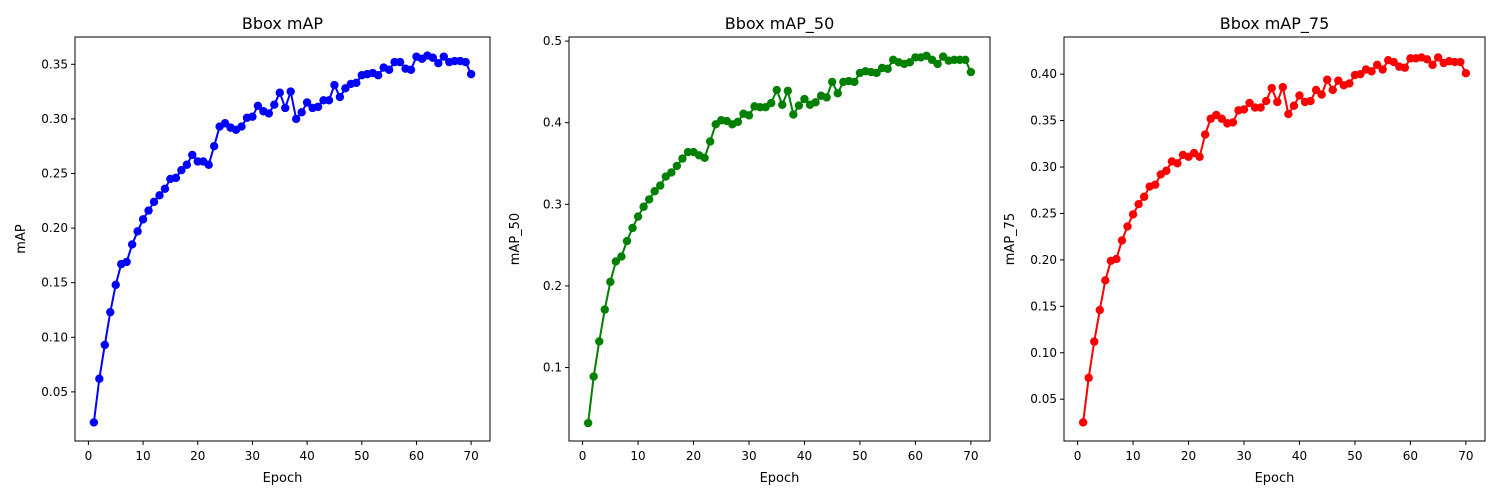 Image resolution: width=1500 pixels, height=500 pixels. Describe the element at coordinates (21, 239) in the screenshot. I see `y-axis-label: mAP` at that location.